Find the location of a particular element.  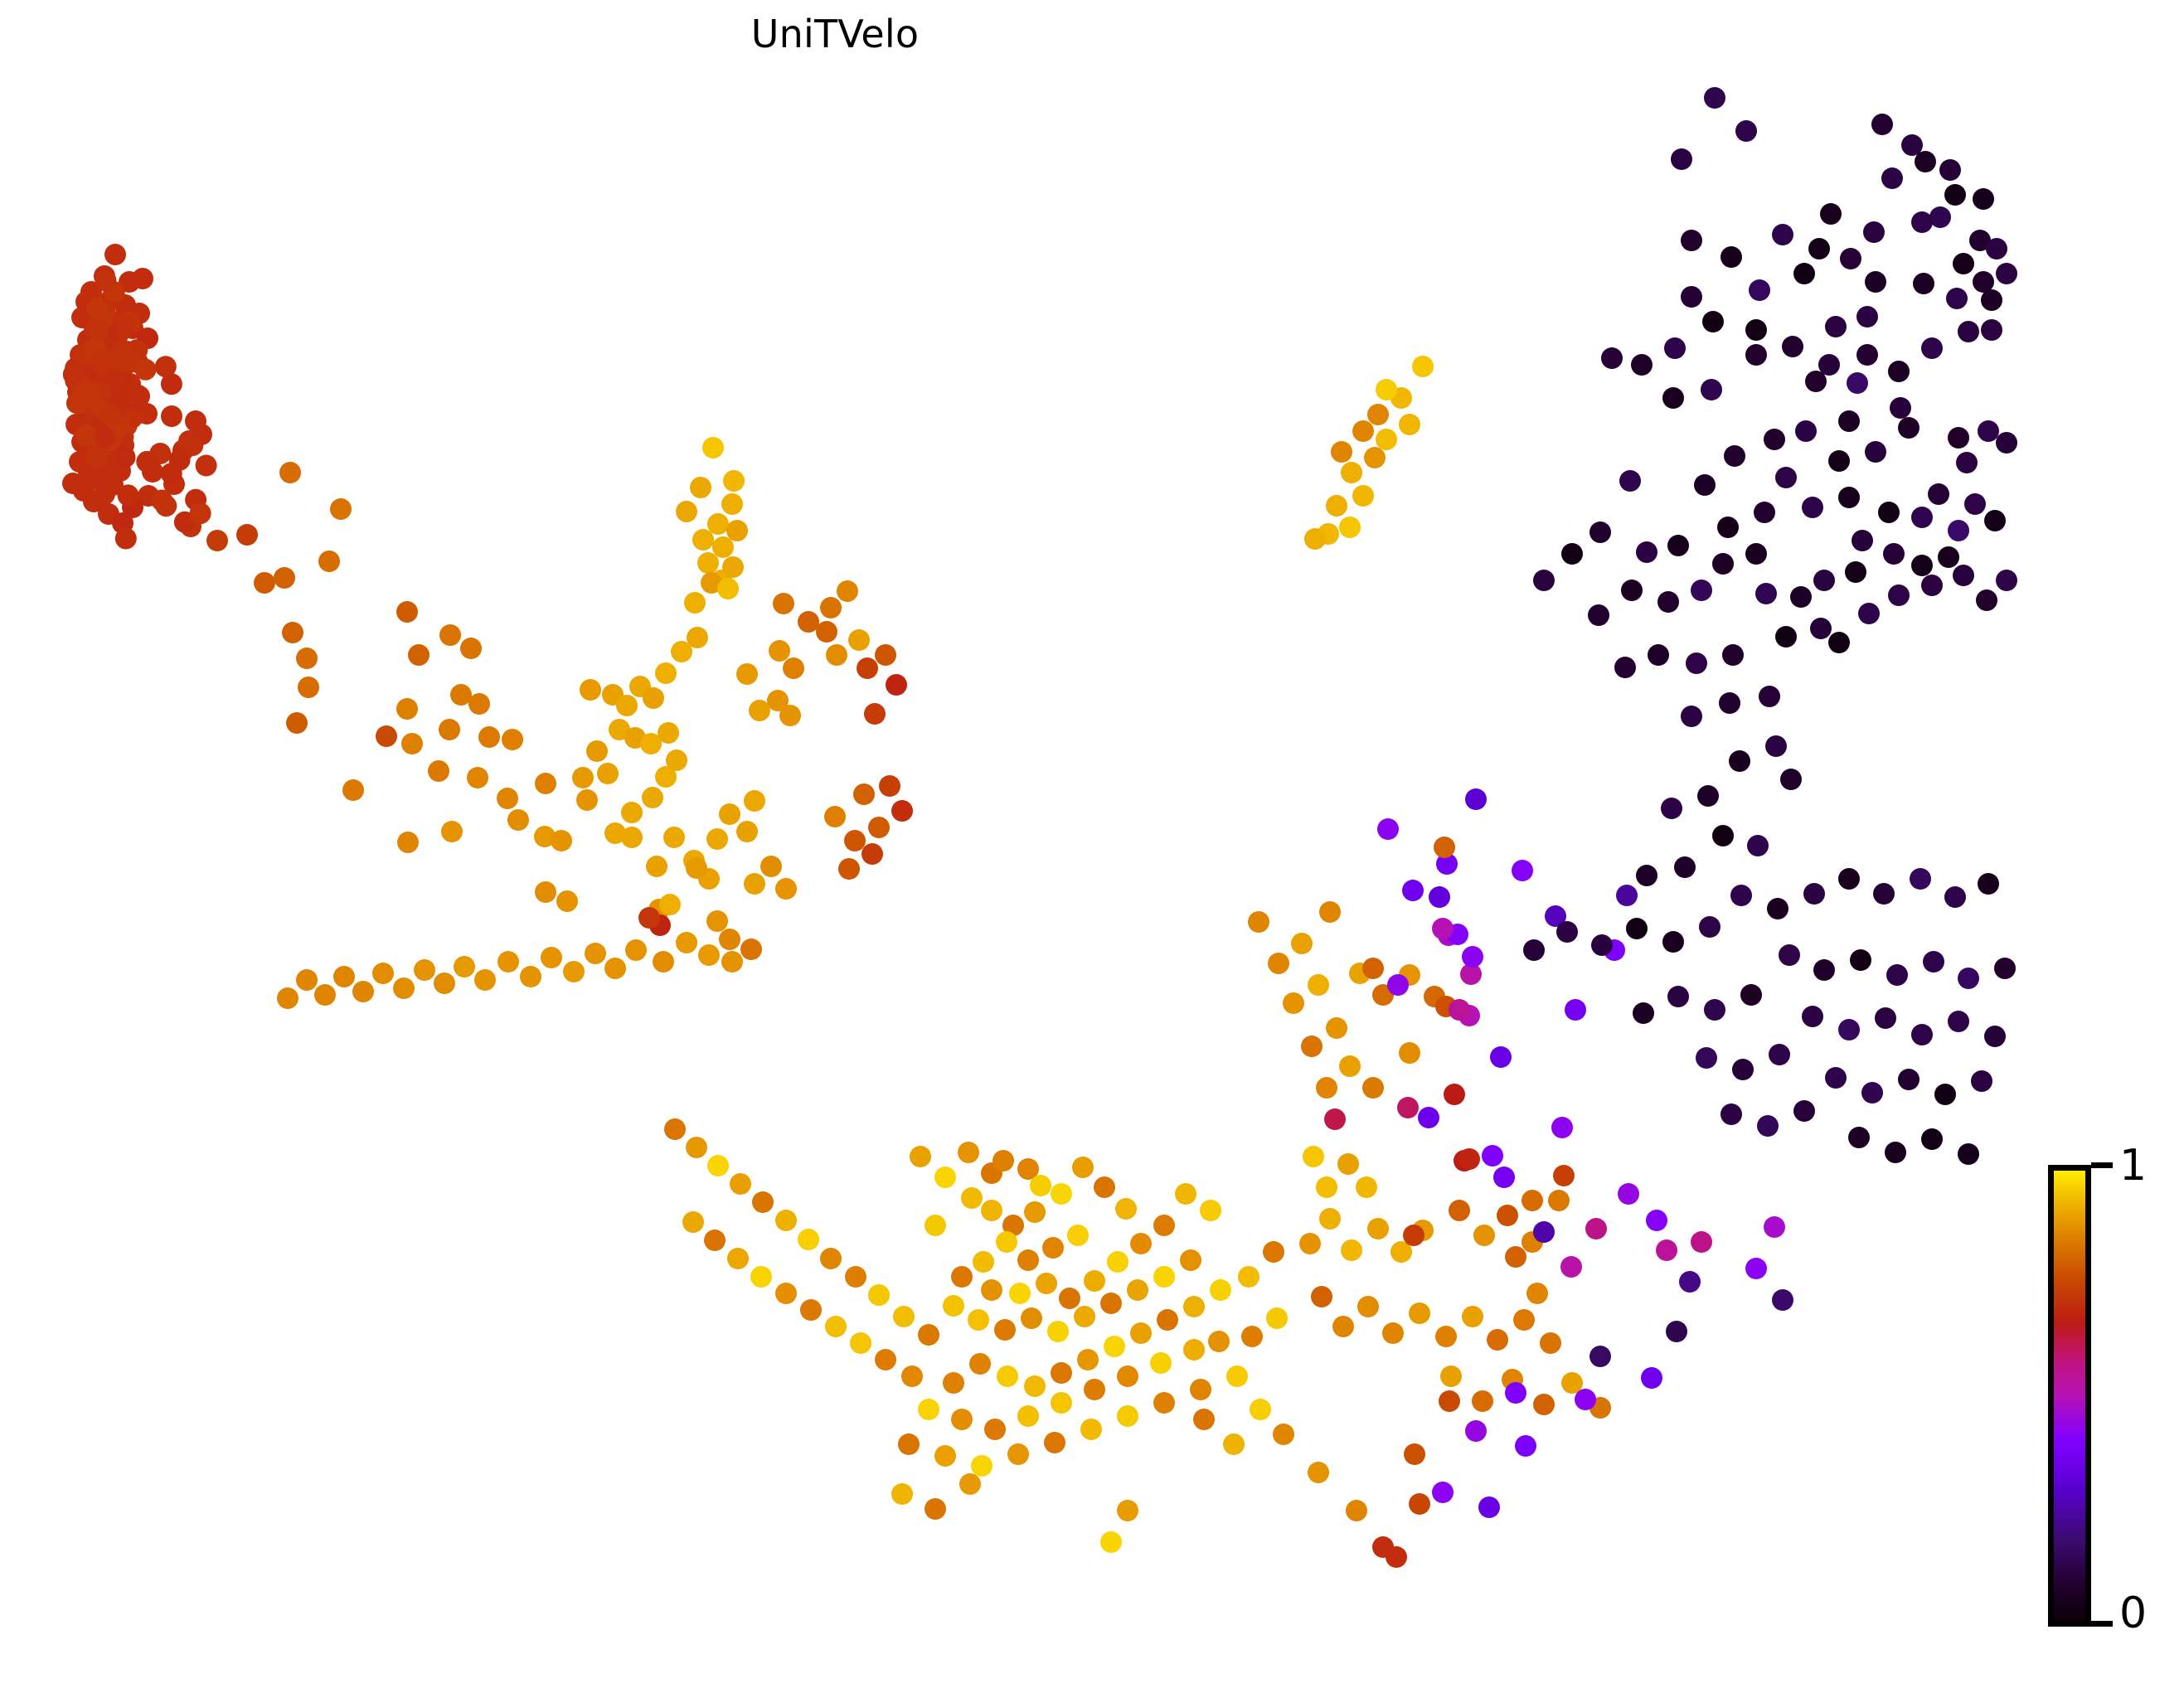

colorbar-tick-min is located at coordinates (2102, 1624).